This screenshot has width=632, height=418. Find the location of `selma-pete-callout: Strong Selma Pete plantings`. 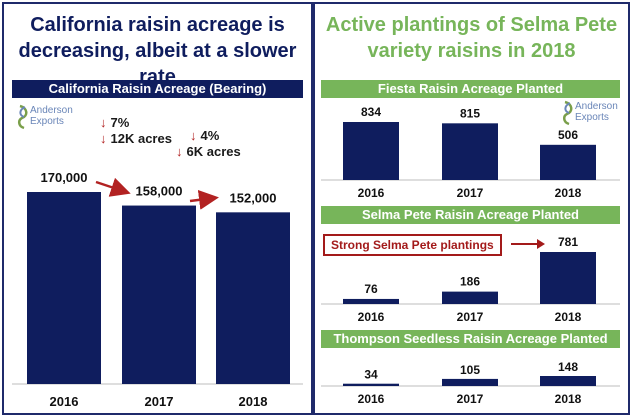

selma-pete-callout: Strong Selma Pete plantings is located at coordinates (412, 245).